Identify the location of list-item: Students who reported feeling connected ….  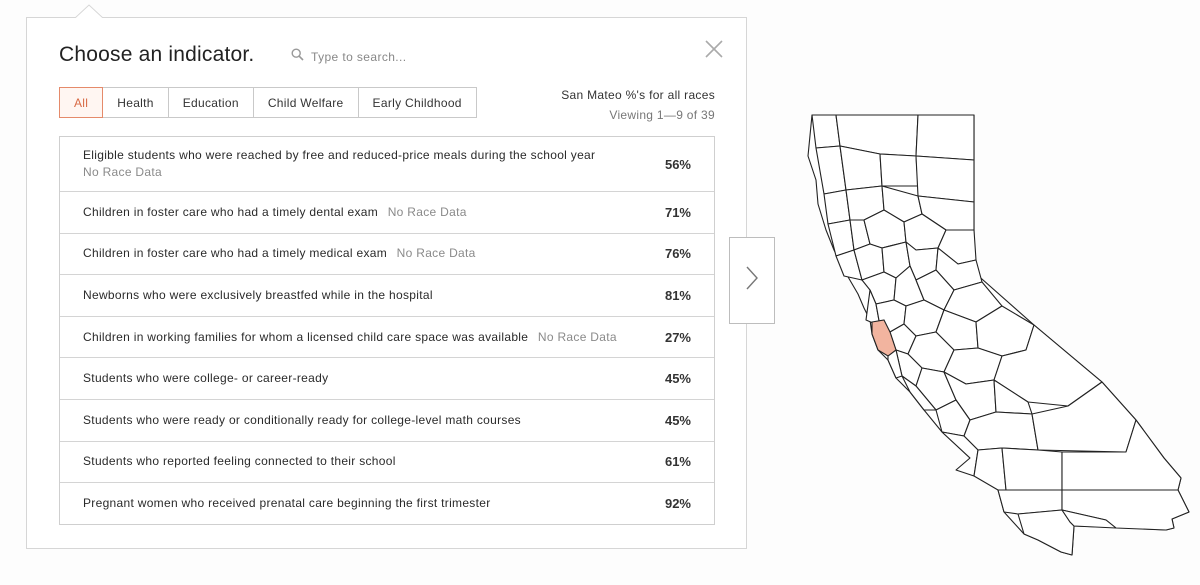
(387, 461).